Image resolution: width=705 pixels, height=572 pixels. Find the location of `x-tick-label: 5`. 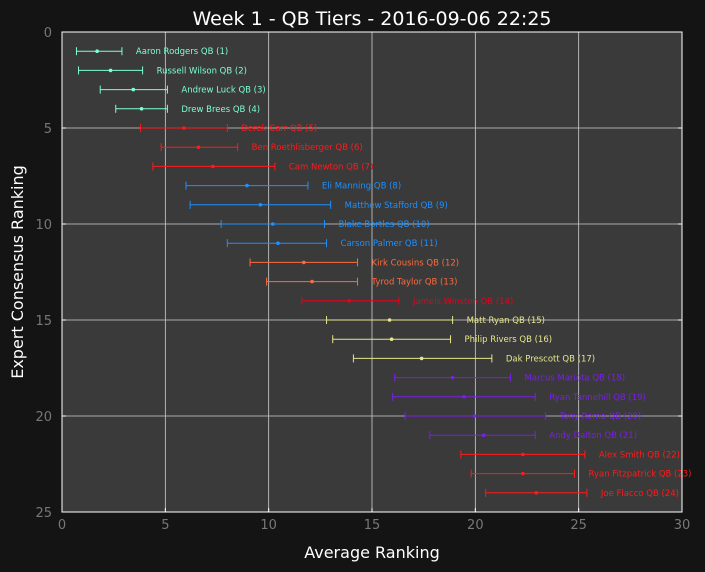

x-tick-label: 5 is located at coordinates (165, 525).